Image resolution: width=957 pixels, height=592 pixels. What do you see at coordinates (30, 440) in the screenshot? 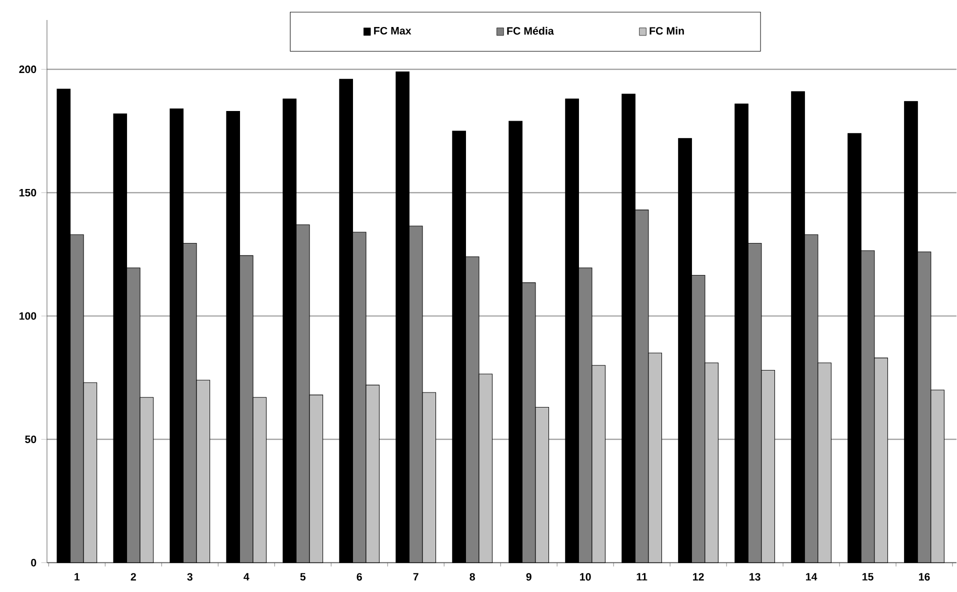
I see `y-tick-label: 50` at bounding box center [30, 440].